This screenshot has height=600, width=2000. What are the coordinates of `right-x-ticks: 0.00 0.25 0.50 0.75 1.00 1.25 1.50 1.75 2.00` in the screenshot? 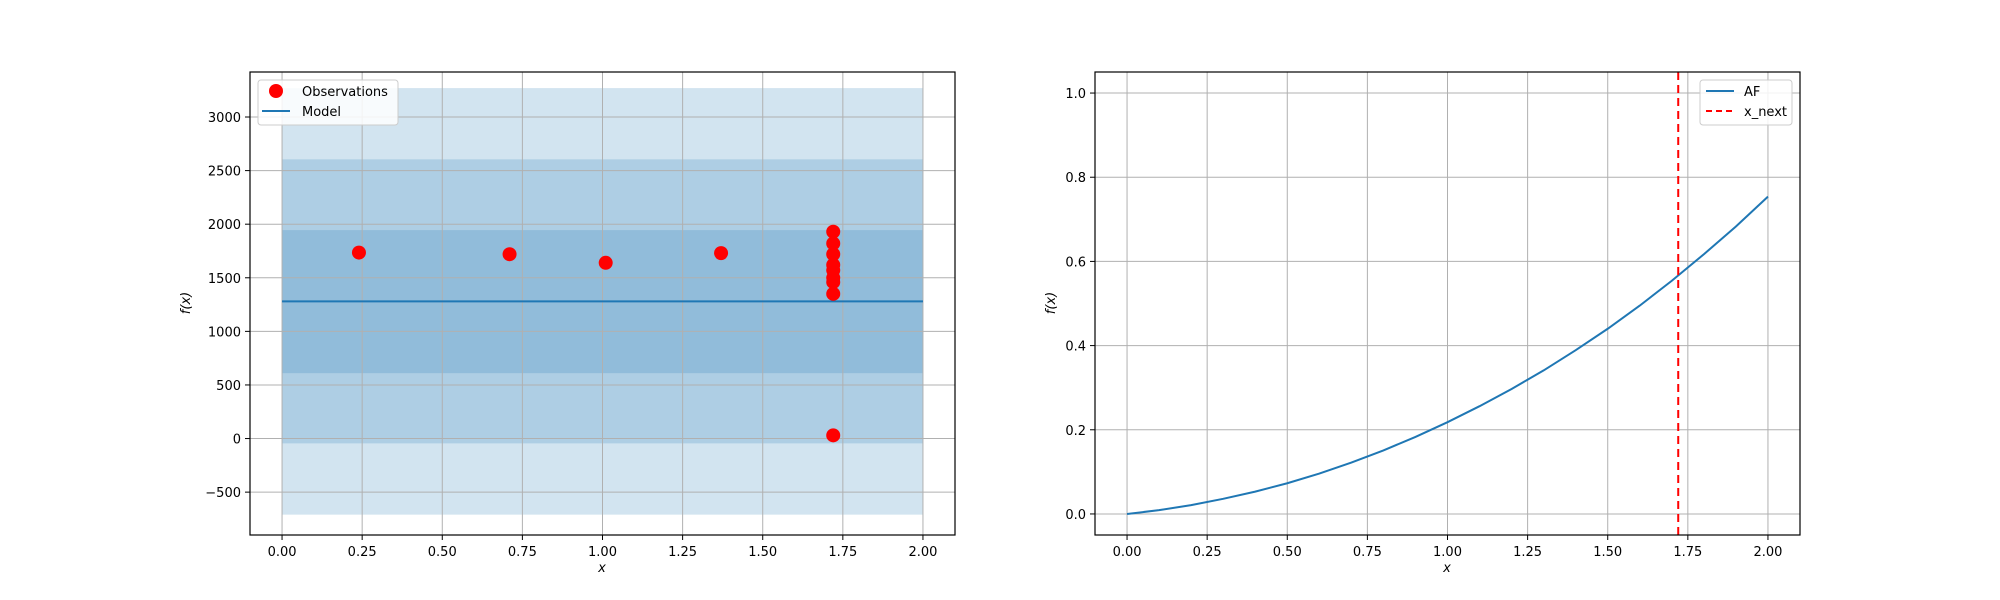 It's located at (1447, 547).